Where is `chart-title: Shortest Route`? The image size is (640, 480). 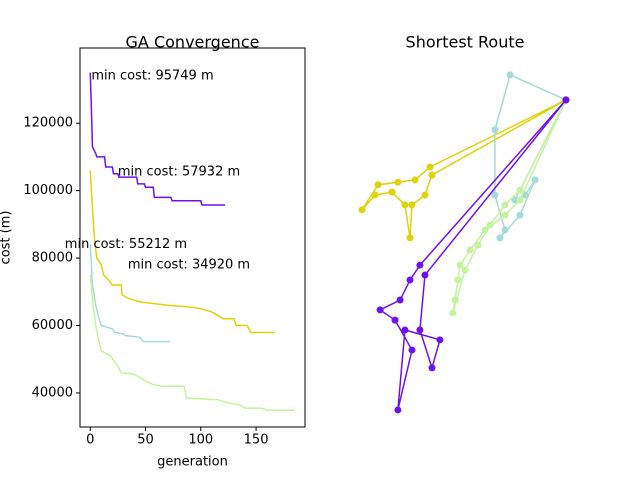 chart-title: Shortest Route is located at coordinates (465, 42).